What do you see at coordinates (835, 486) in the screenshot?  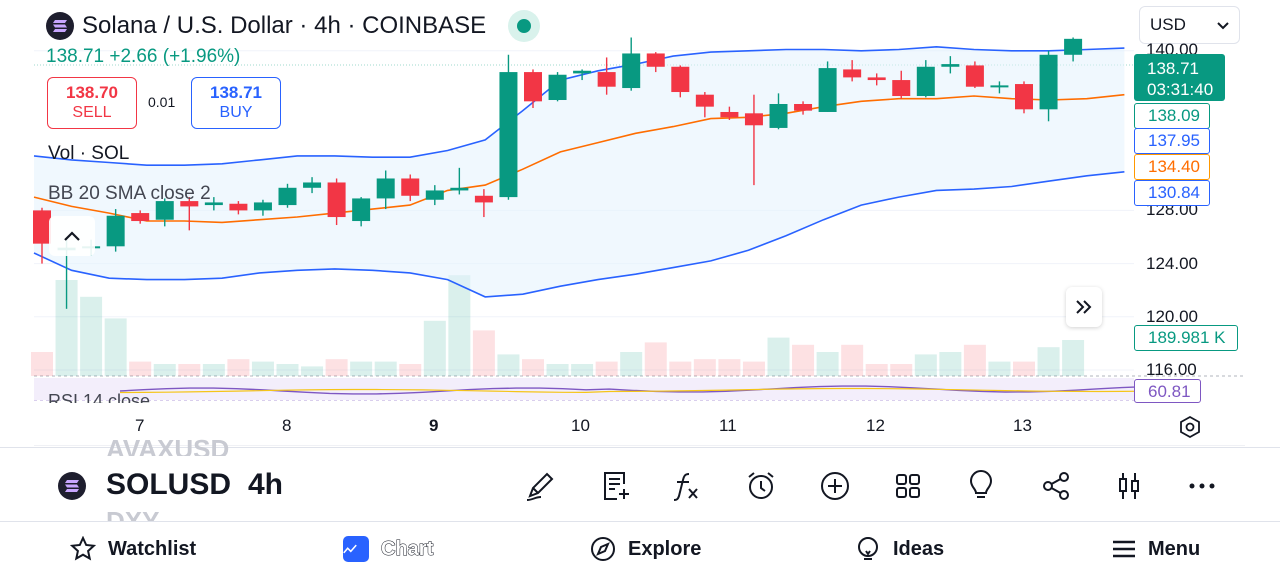 I see `compare-symbol-button` at bounding box center [835, 486].